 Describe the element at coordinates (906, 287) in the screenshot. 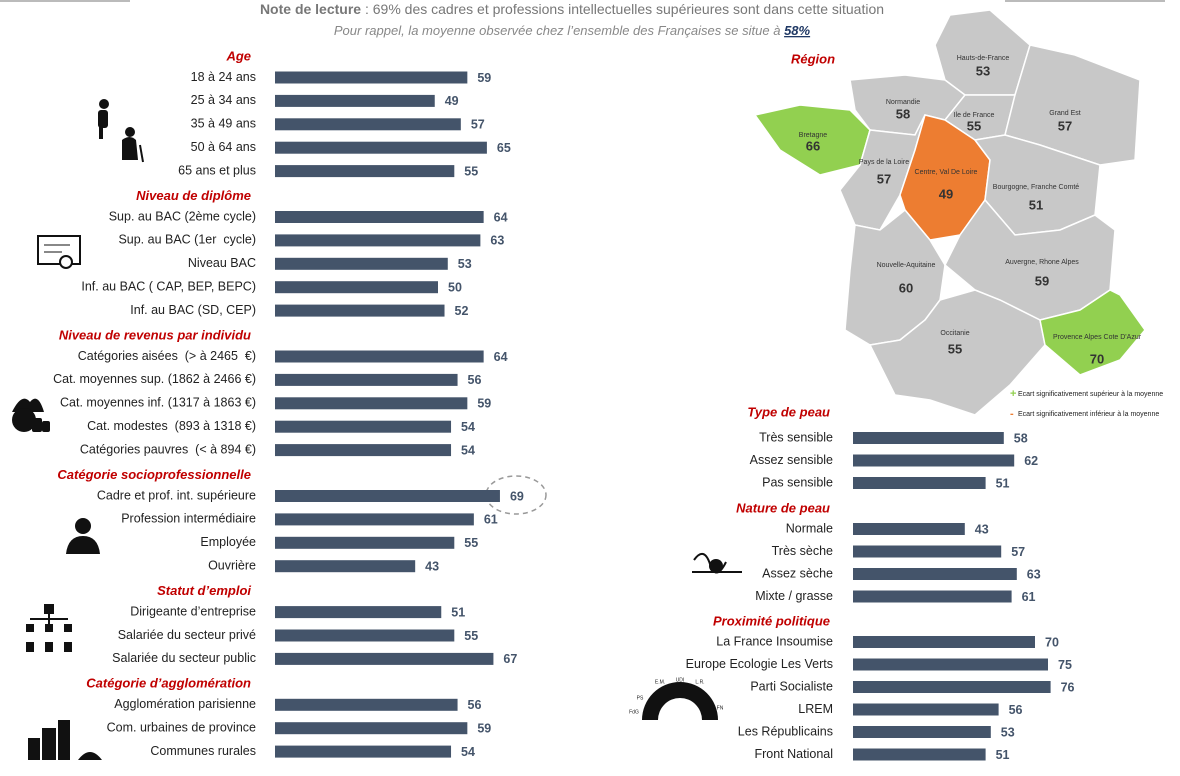

I see `region-value: 60` at that location.